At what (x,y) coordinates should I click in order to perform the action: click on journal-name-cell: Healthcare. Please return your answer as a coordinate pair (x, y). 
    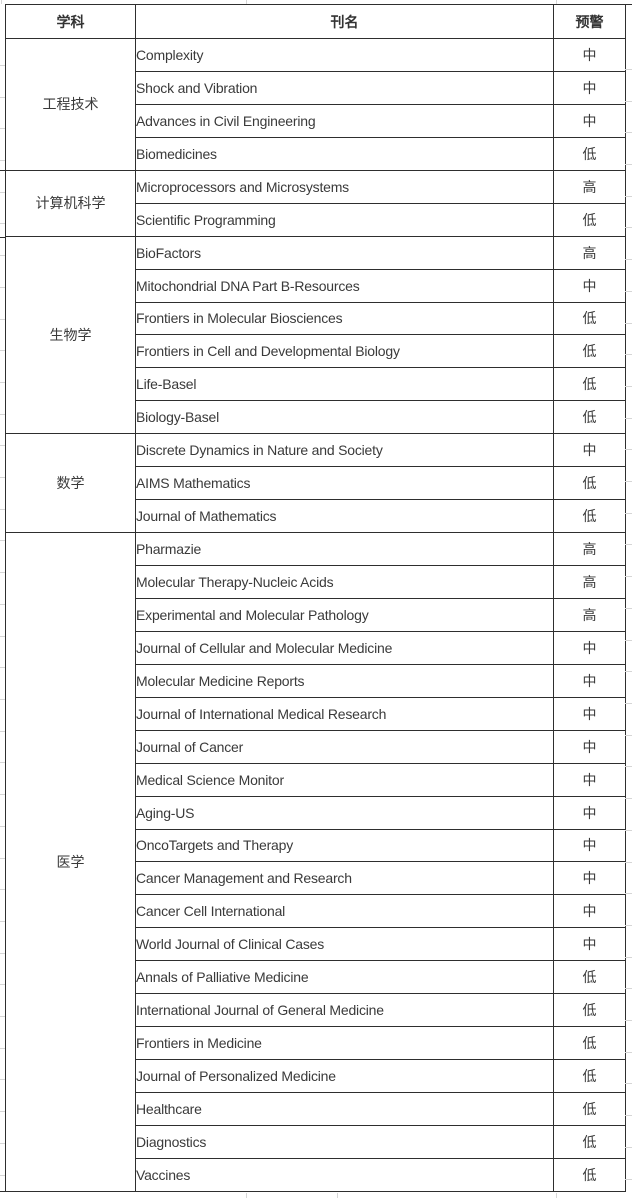
    Looking at the image, I should click on (344, 1109).